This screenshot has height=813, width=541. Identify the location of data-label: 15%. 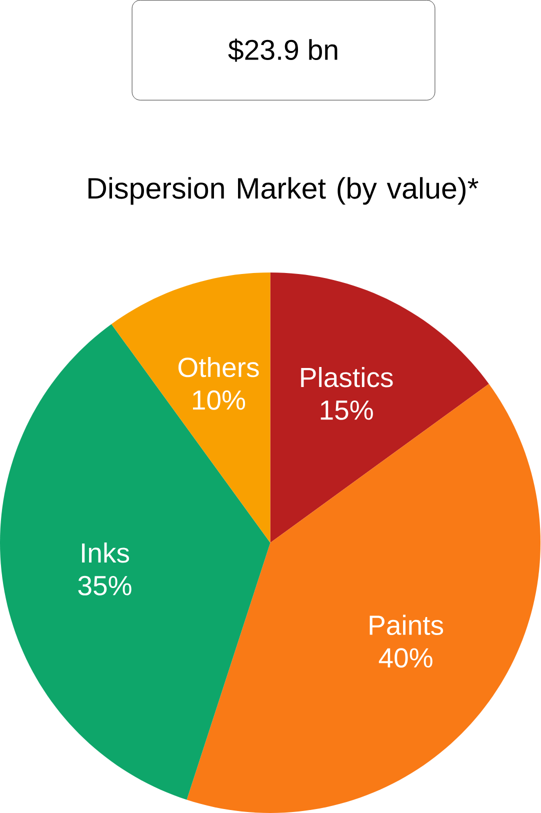
(347, 410).